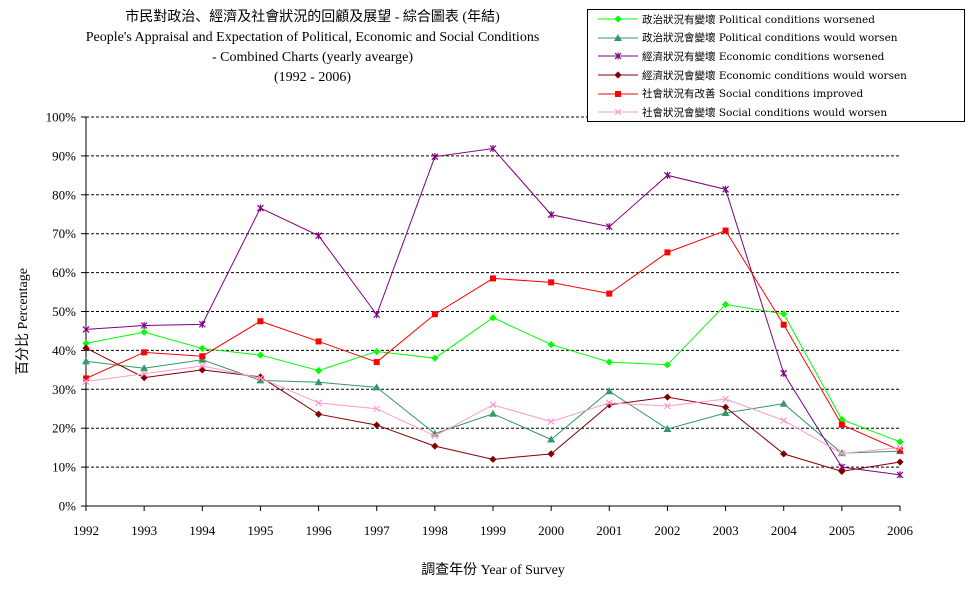 The height and width of the screenshot is (599, 975). I want to click on y-tick-label: 70%, so click(64, 233).